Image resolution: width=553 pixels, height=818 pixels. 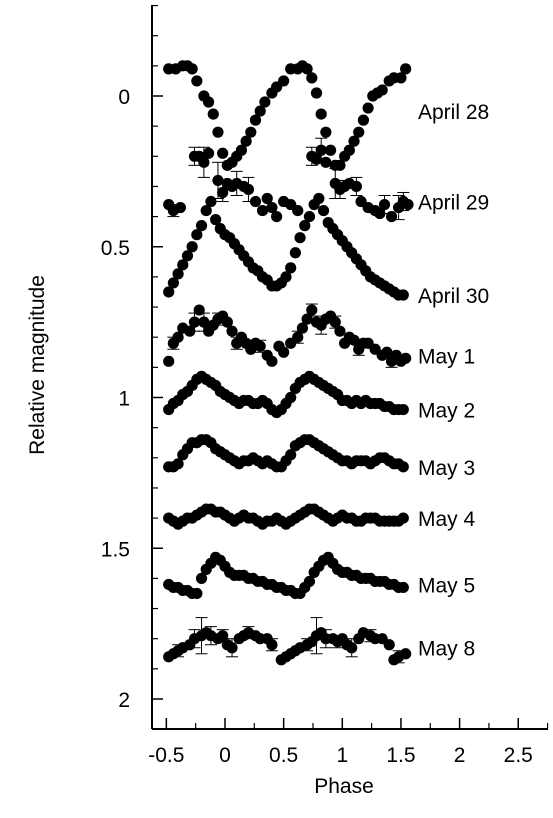 I want to click on y-tick-label: 0, so click(x=124, y=97).